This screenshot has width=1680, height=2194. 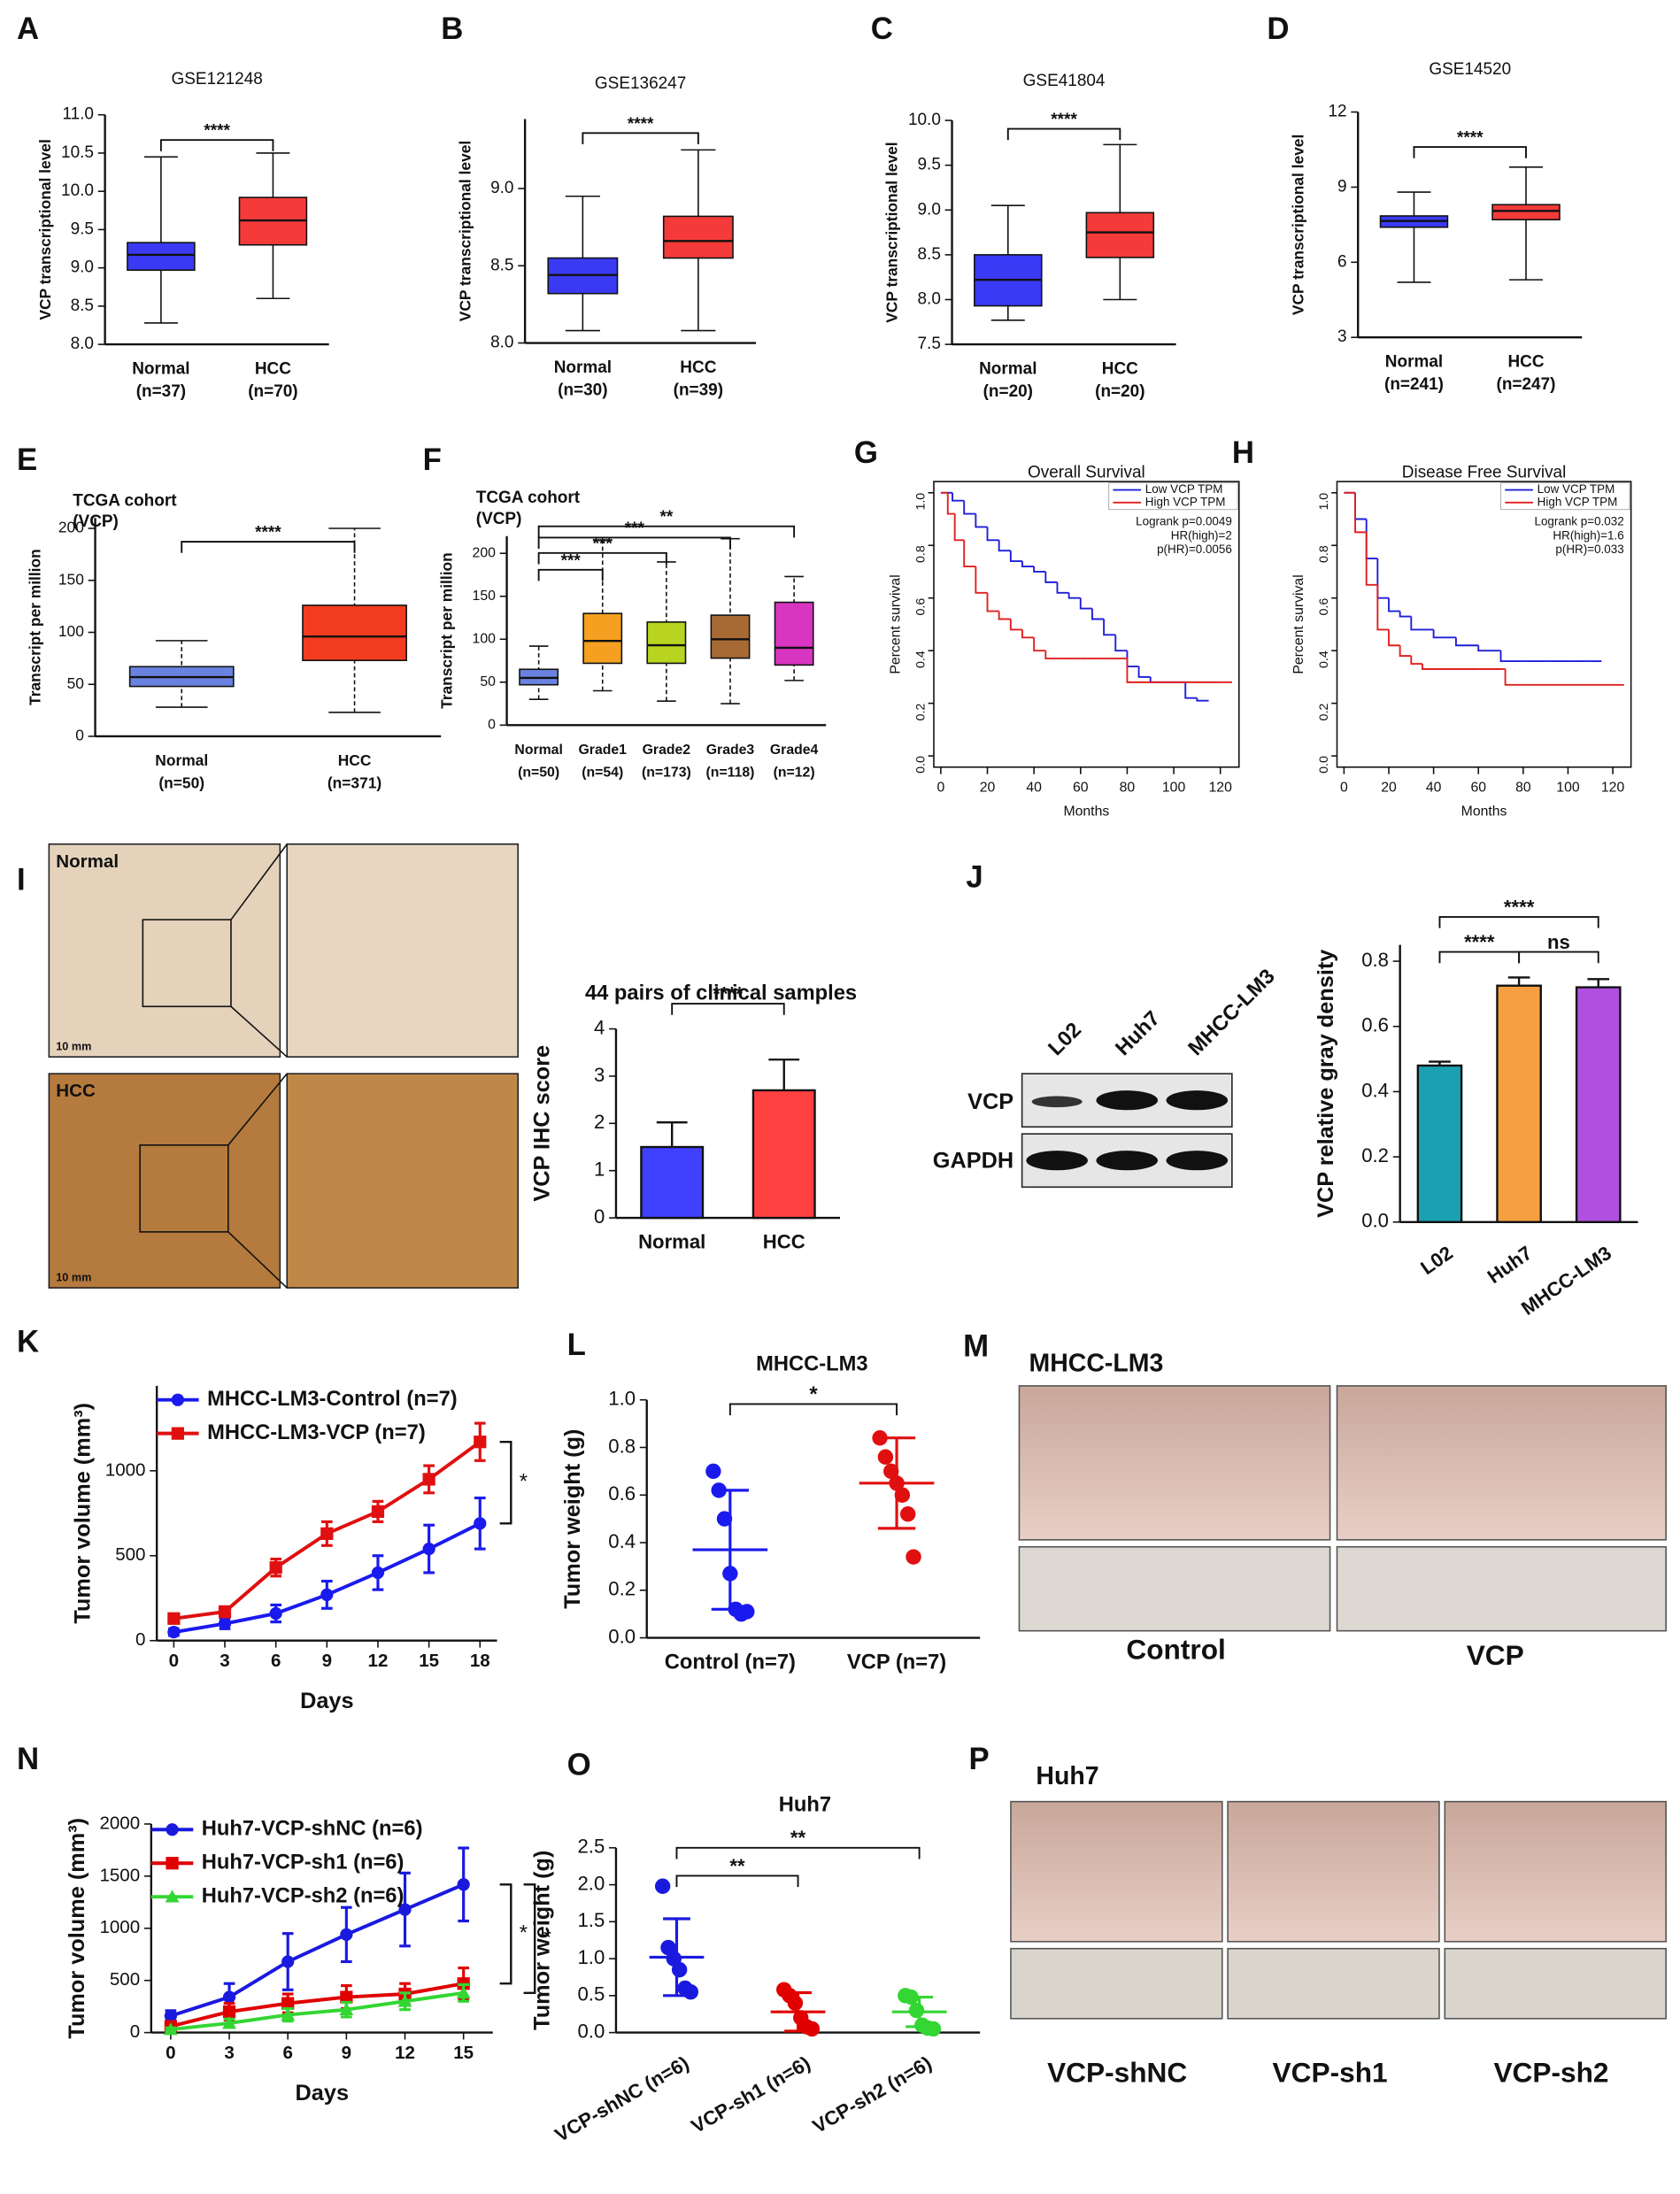 What do you see at coordinates (82, 229) in the screenshot?
I see `y-tick-label: 9.5` at bounding box center [82, 229].